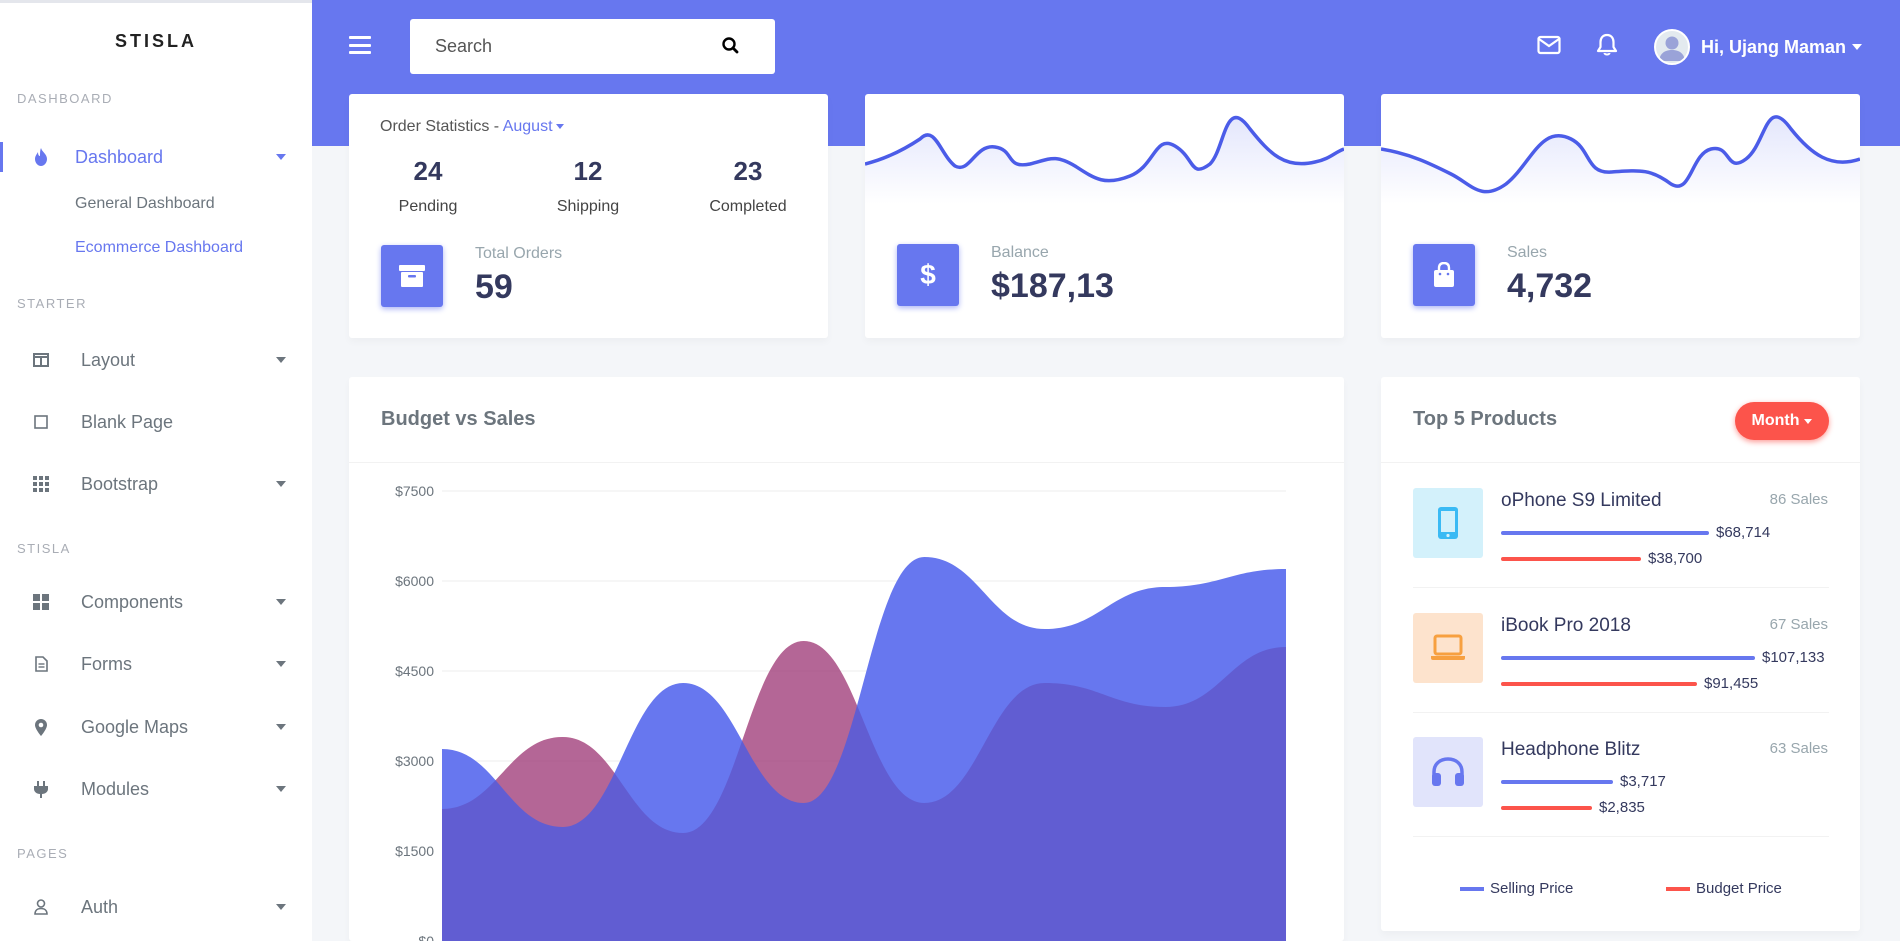  I want to click on menu-header-stisla: Stisla, so click(44, 548).